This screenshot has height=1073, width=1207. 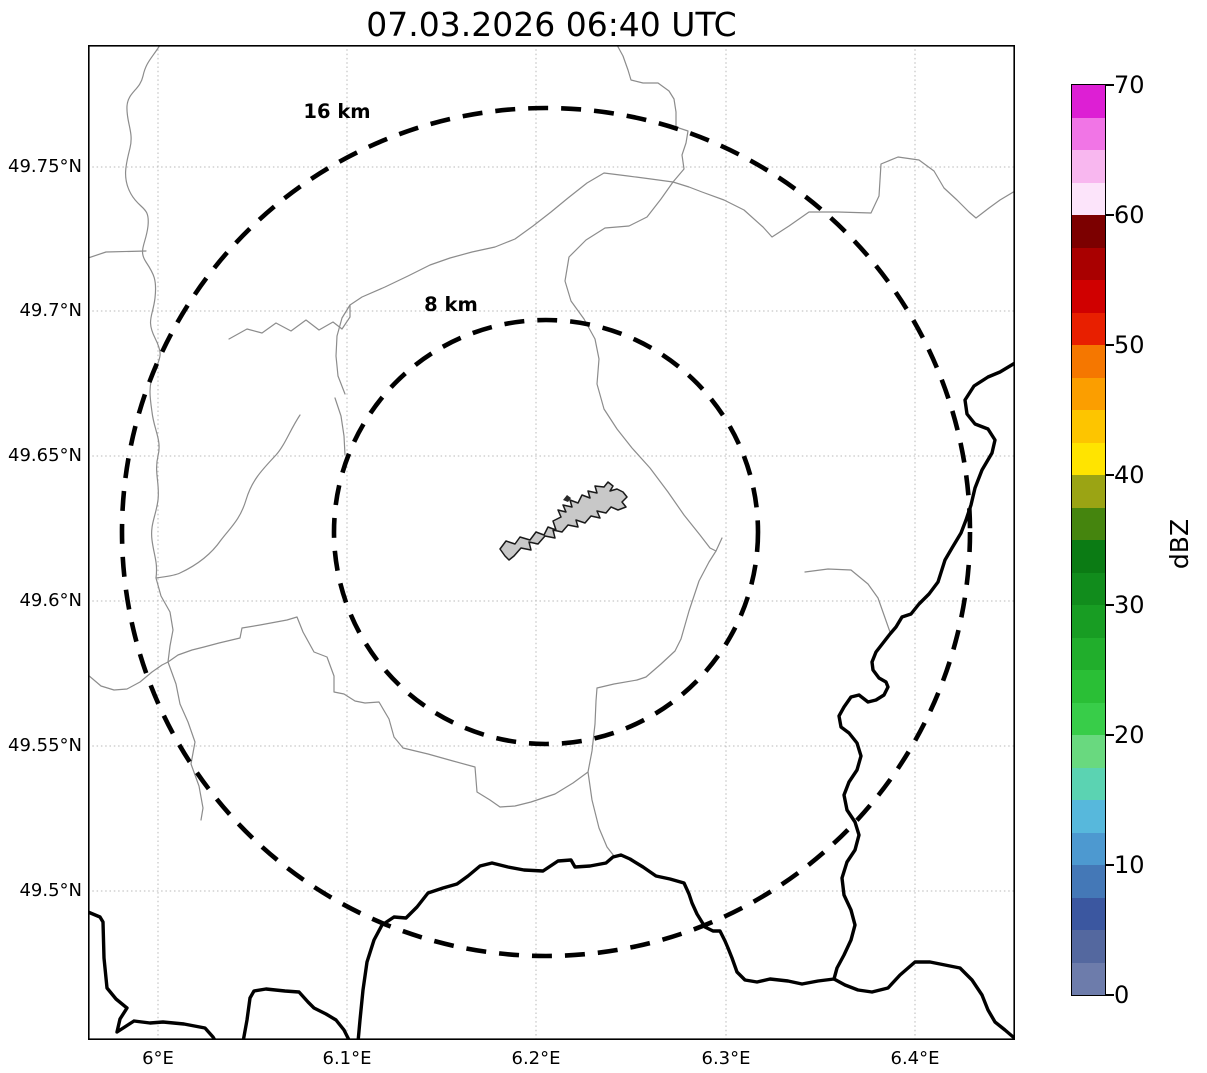 I want to click on range-ring-16km-label: 16 km, so click(x=336, y=111).